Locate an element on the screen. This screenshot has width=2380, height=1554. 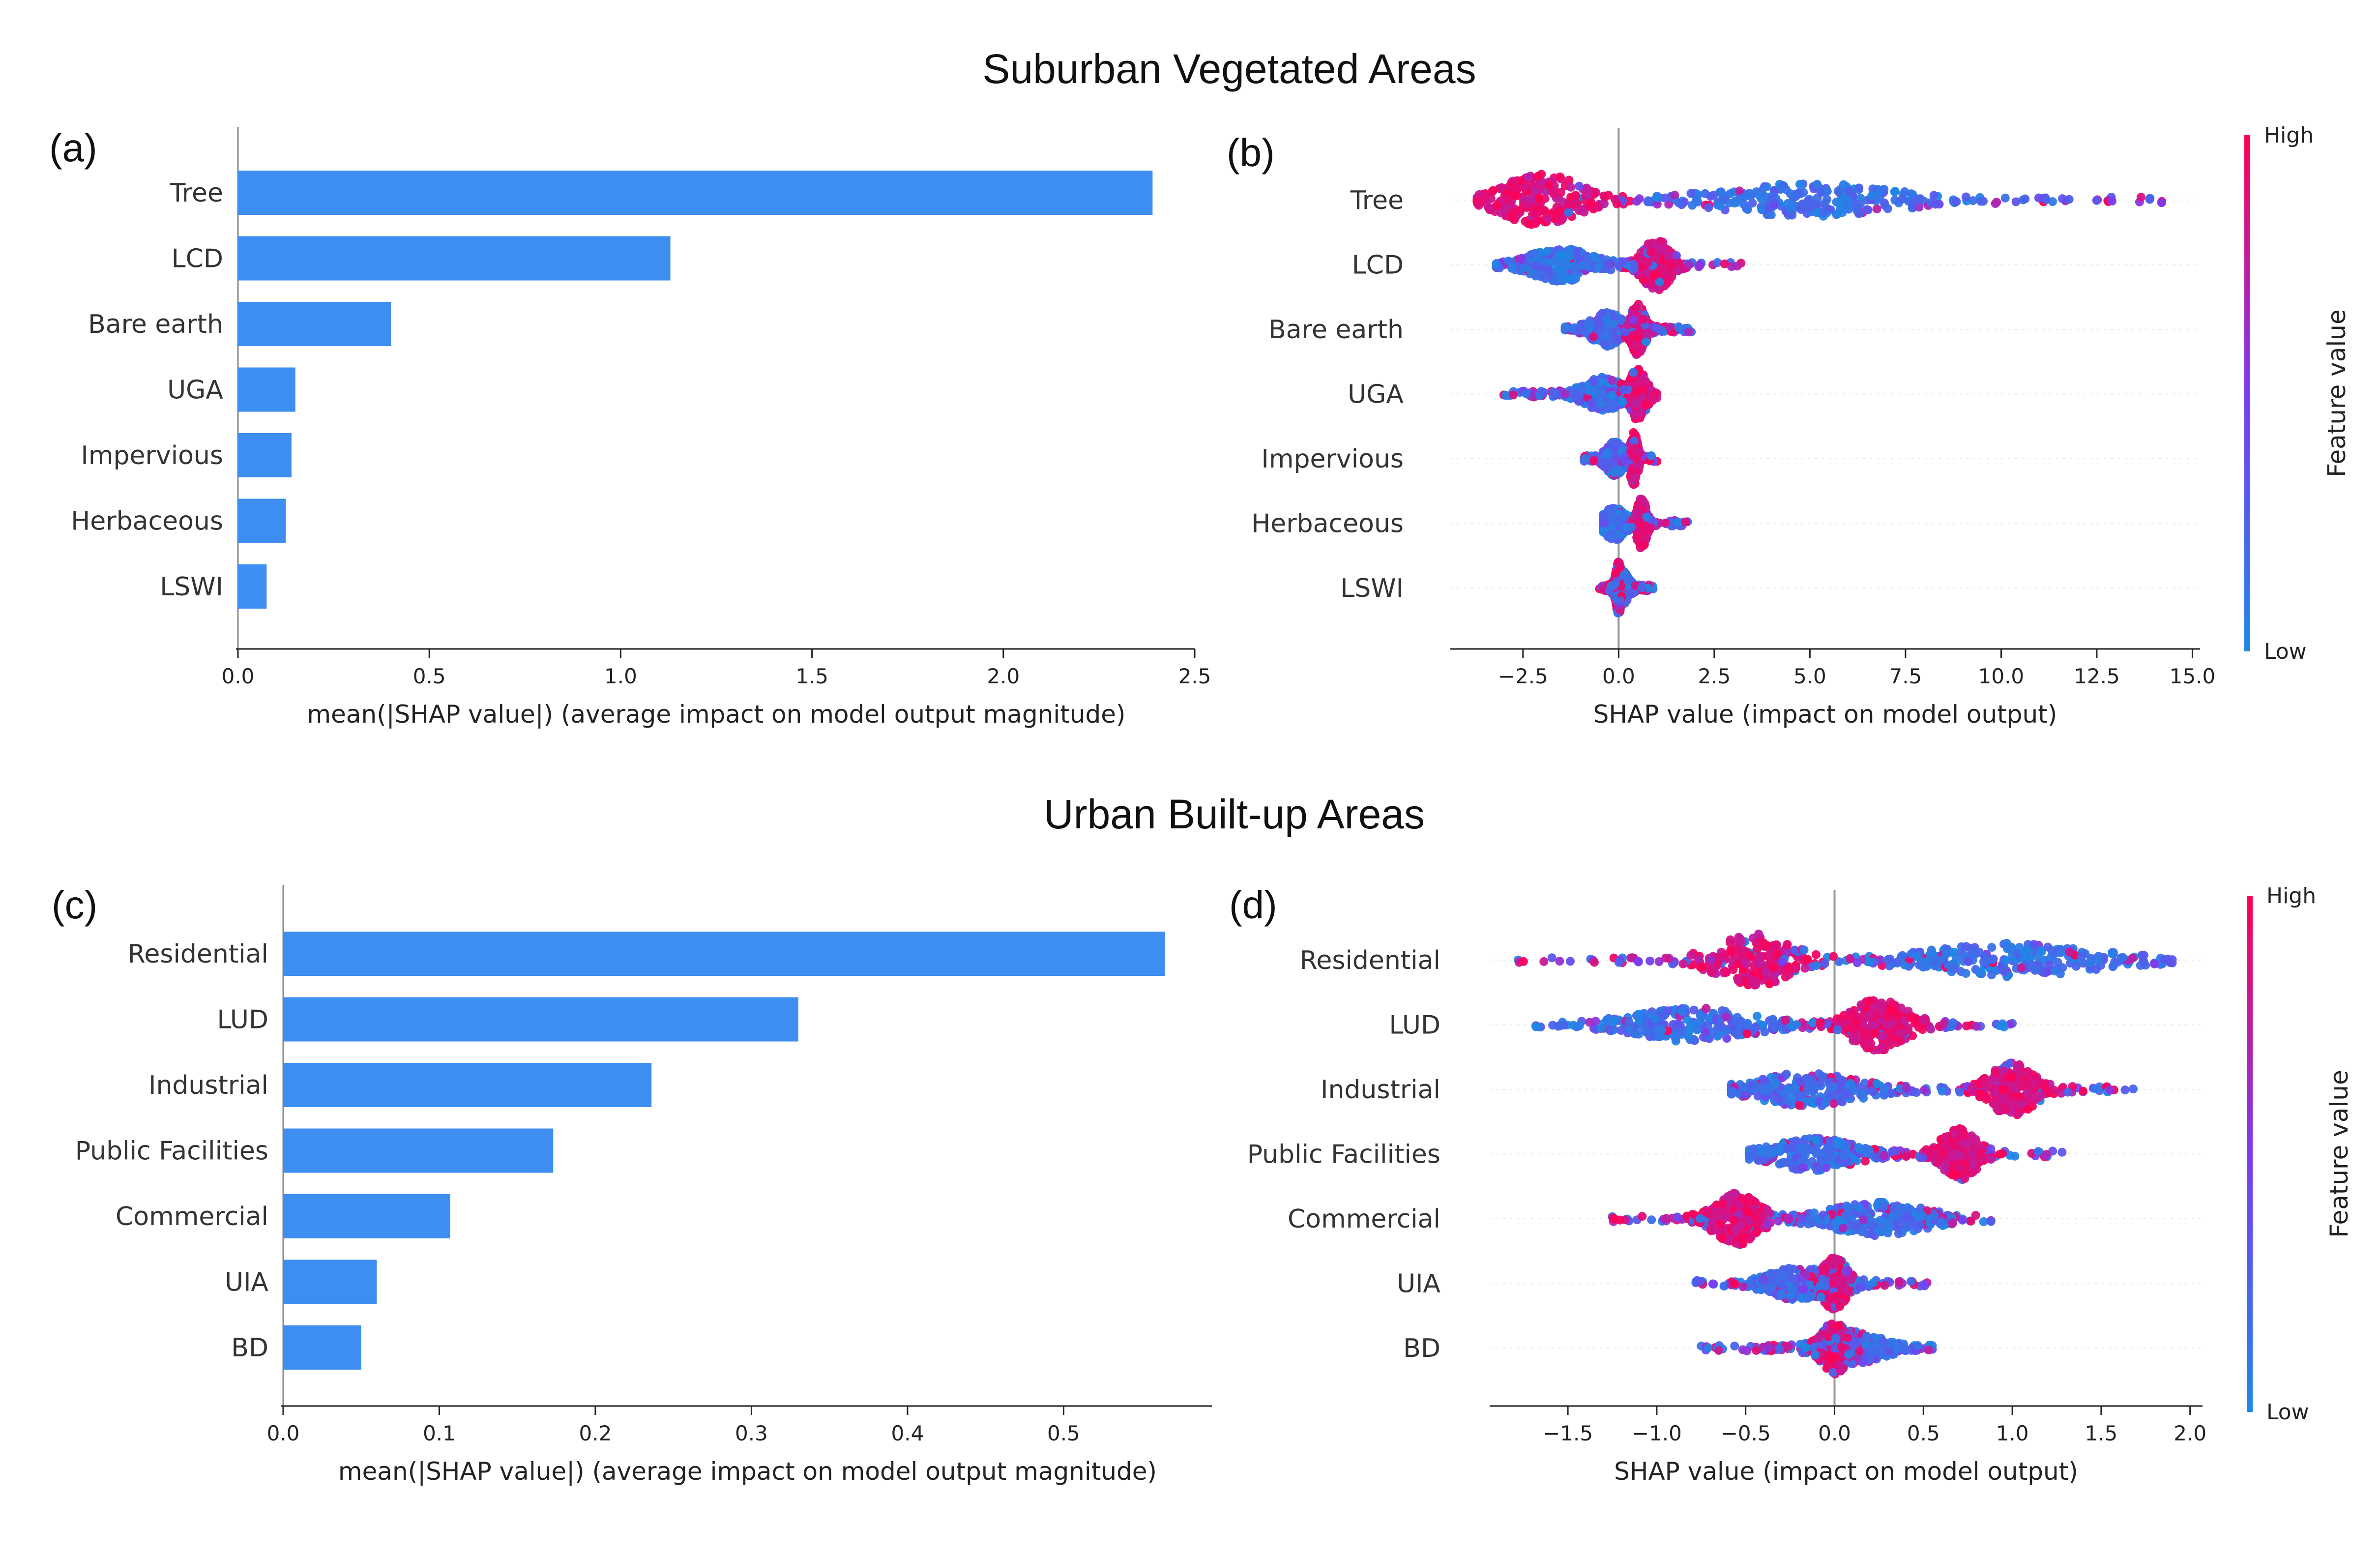
x-tick-label: 0.5 is located at coordinates (429, 676).